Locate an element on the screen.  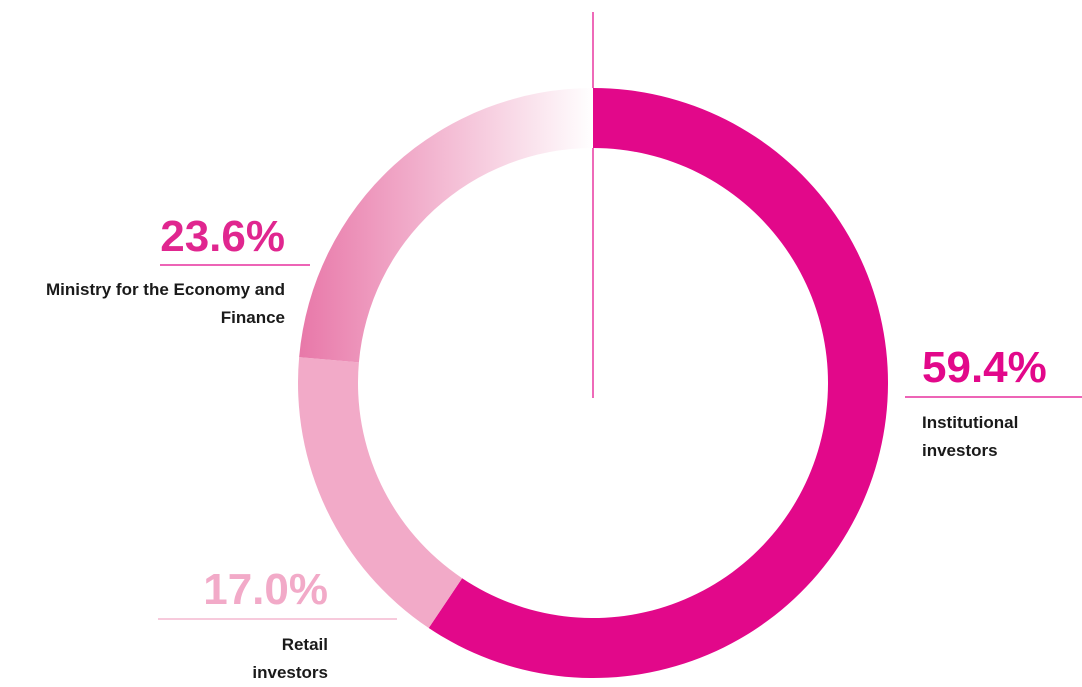
category-label: Ministry for the Economy and Finance is located at coordinates (165, 303).